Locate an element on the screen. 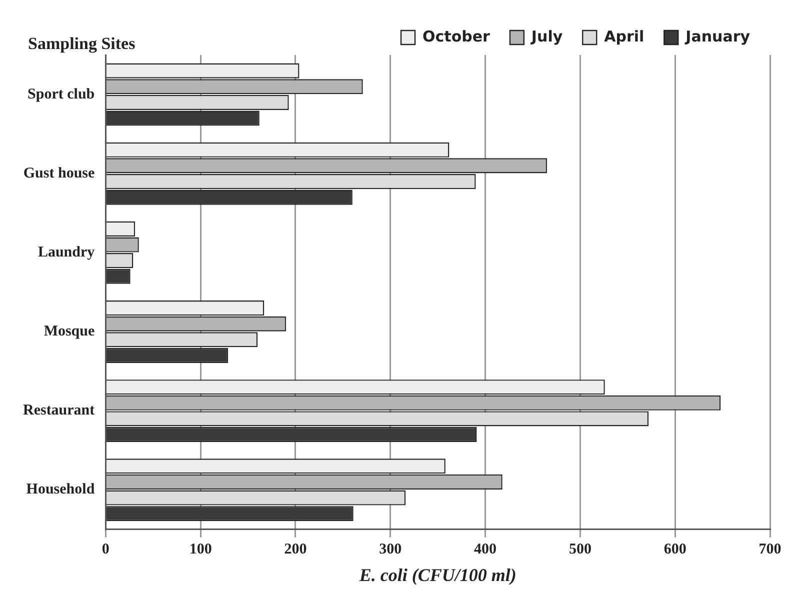 The height and width of the screenshot is (601, 795). y-tick-label: Mosque is located at coordinates (69, 332).